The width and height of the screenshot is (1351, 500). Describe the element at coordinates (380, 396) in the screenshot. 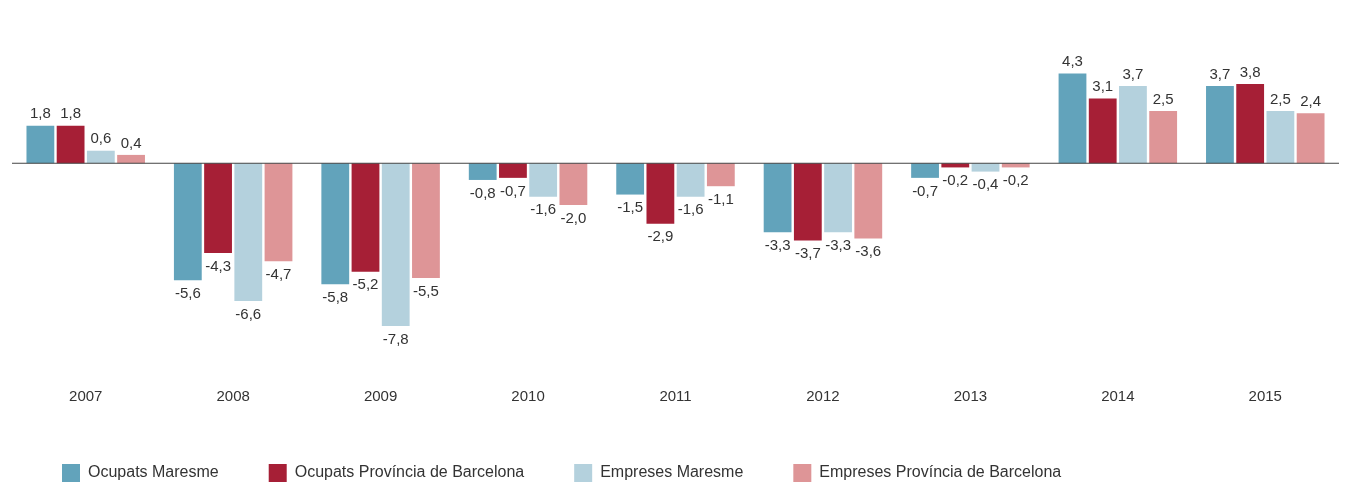

I see `x-tick-label: 2009` at that location.